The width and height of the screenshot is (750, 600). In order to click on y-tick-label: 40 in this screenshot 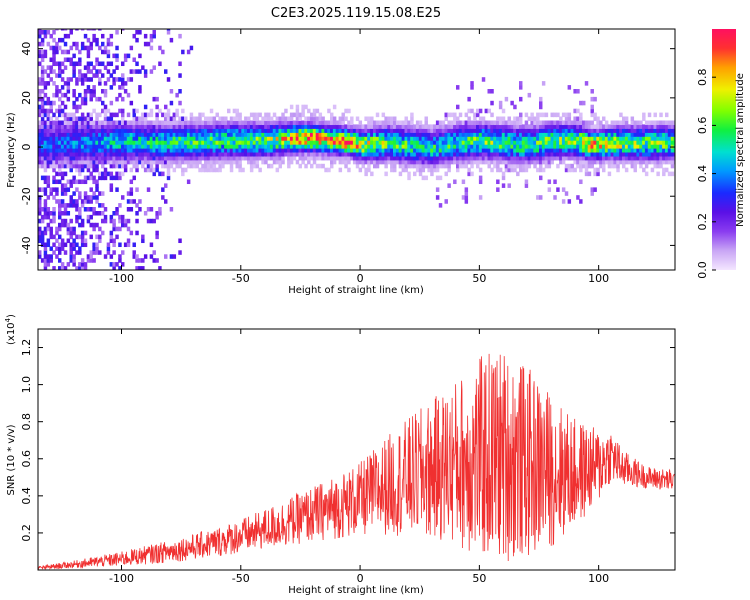, I will do `click(26, 49)`.